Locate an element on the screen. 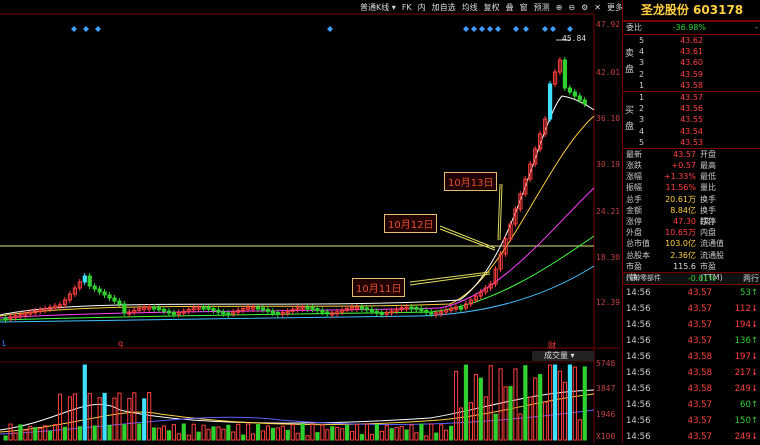 This screenshot has width=760, height=445. sell-order-row: 3 43.60 is located at coordinates (671, 63).